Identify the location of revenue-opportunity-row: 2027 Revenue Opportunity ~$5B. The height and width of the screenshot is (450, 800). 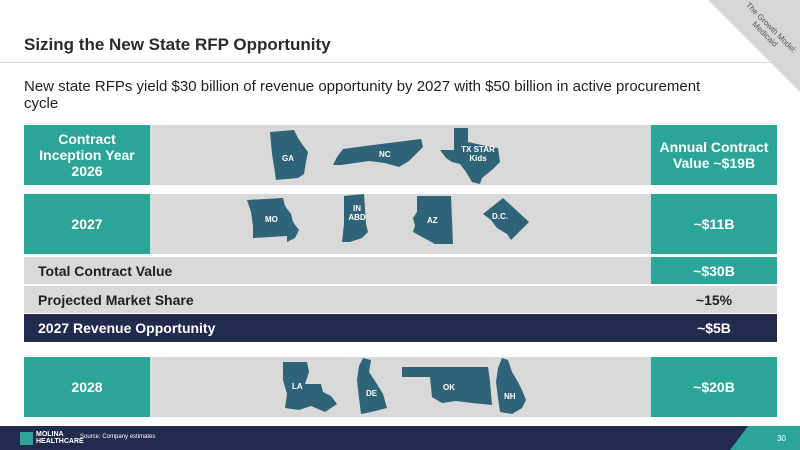
(400, 328).